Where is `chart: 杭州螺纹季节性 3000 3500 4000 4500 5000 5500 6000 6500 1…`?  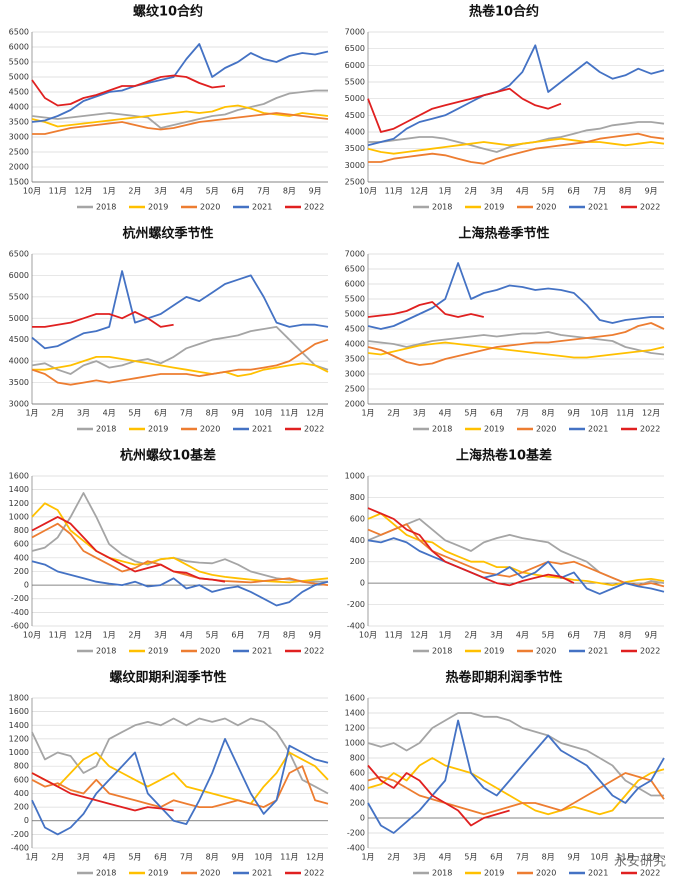
chart: 杭州螺纹季节性 3000 3500 4000 4500 5000 5500 6000 6500 1… is located at coordinates (169, 330).